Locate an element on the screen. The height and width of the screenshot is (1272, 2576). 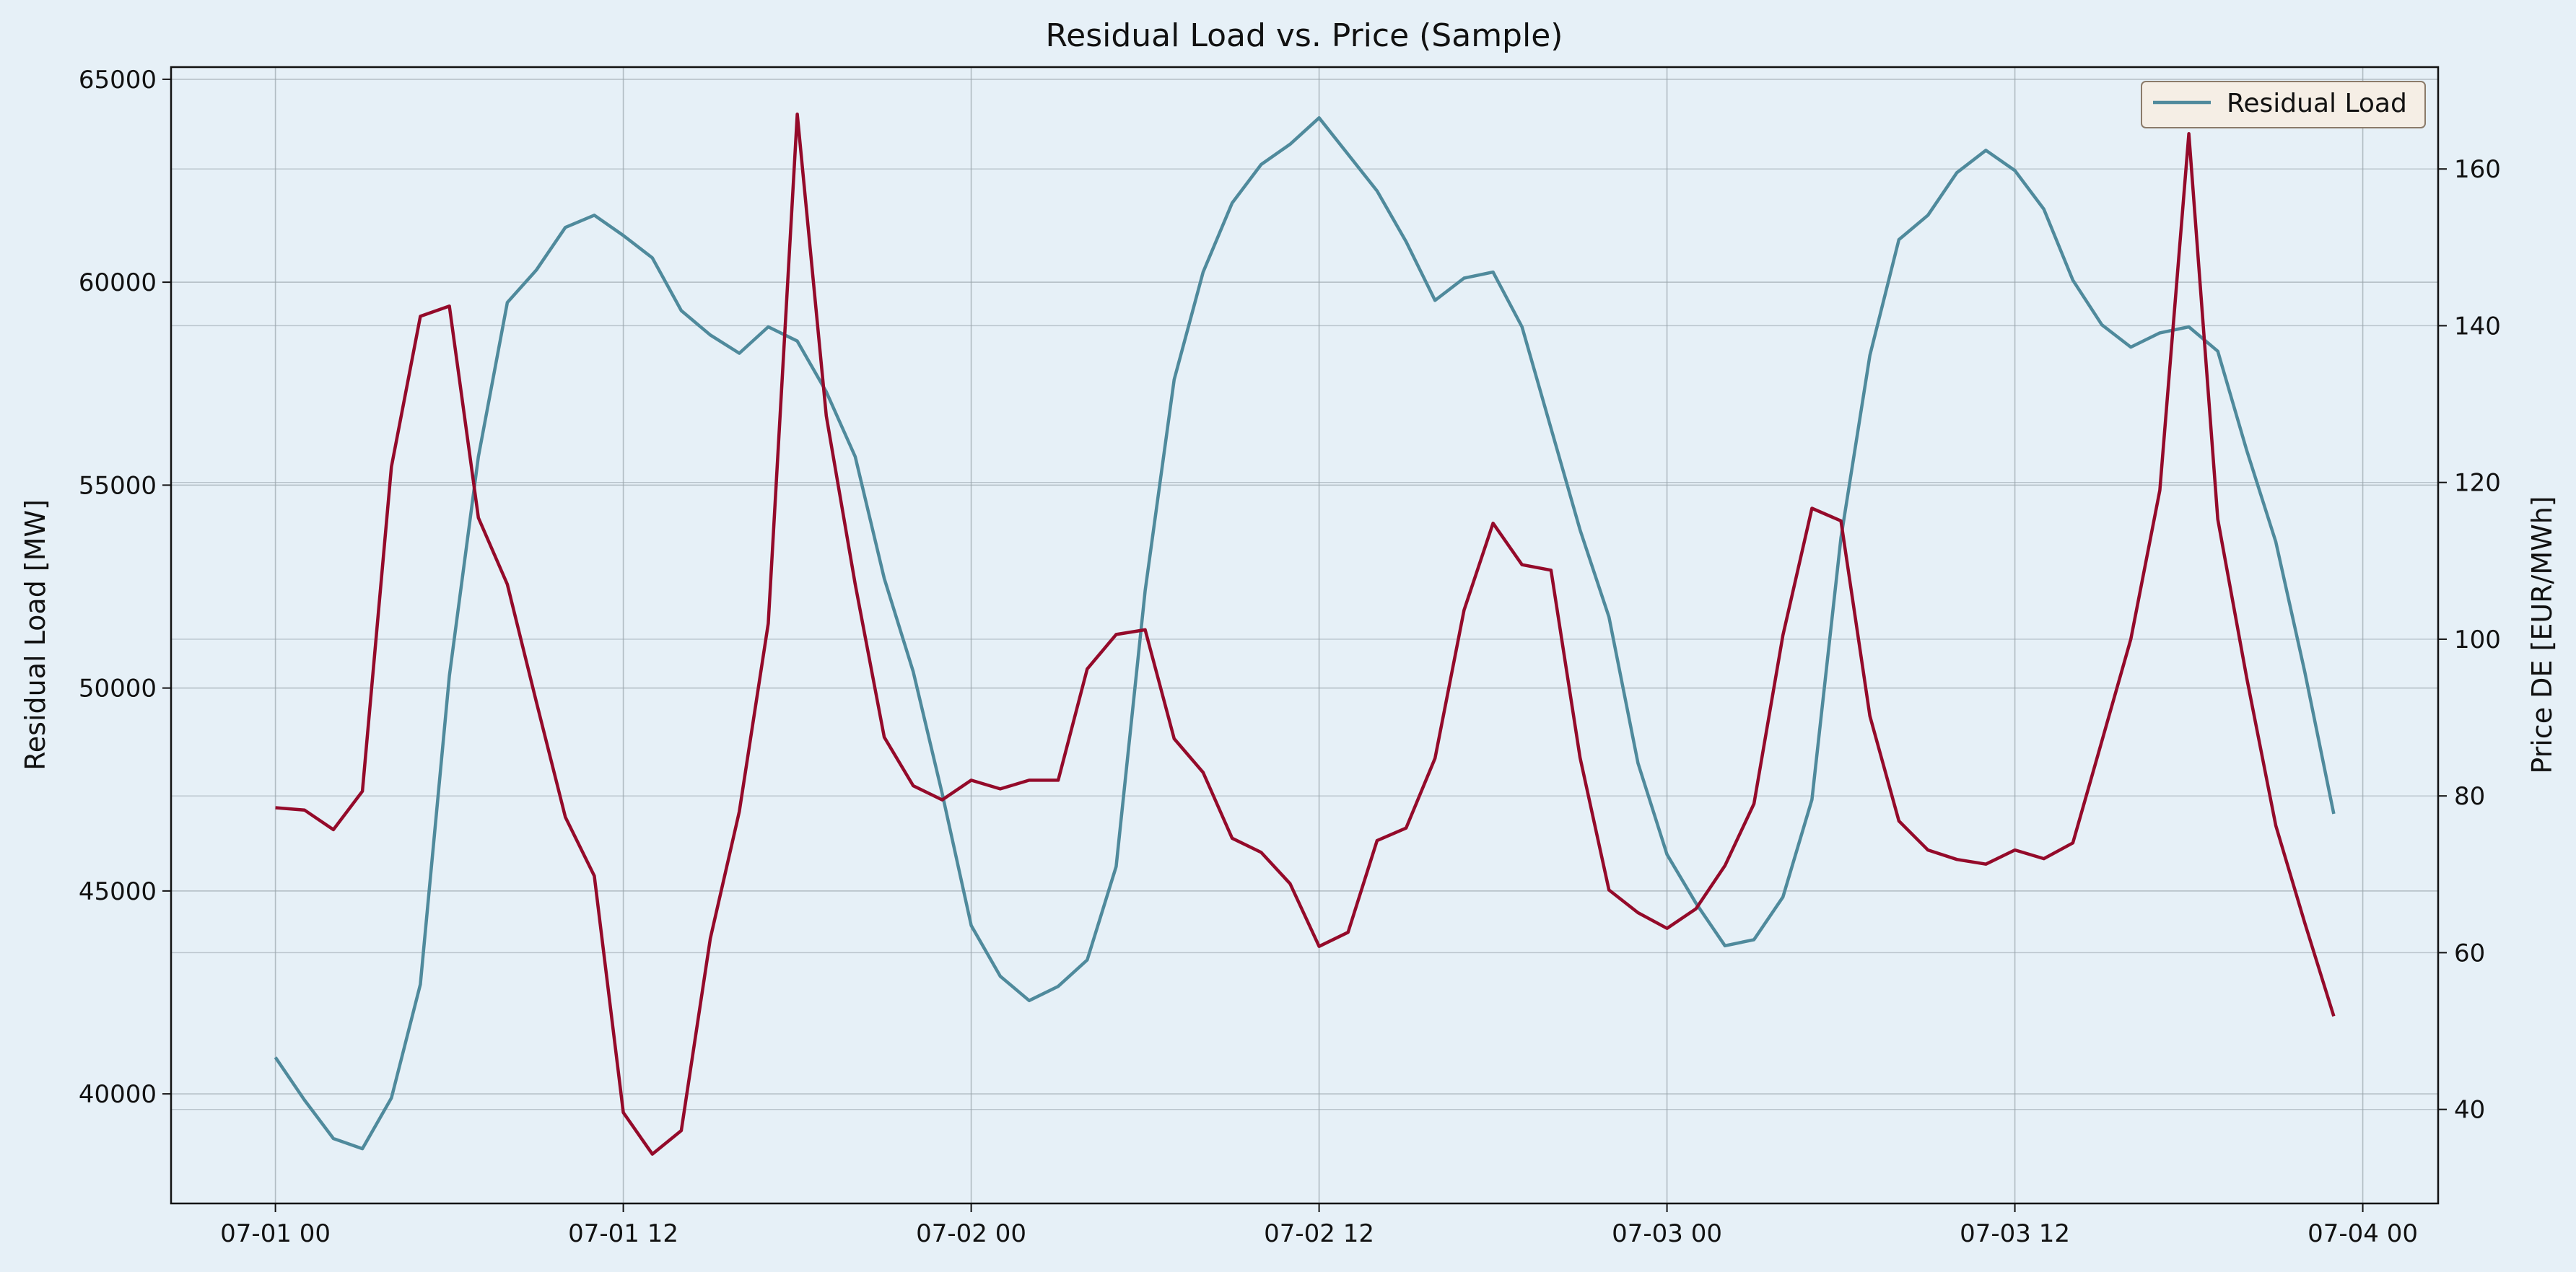
right-tick-label: 160 is located at coordinates (2477, 169).